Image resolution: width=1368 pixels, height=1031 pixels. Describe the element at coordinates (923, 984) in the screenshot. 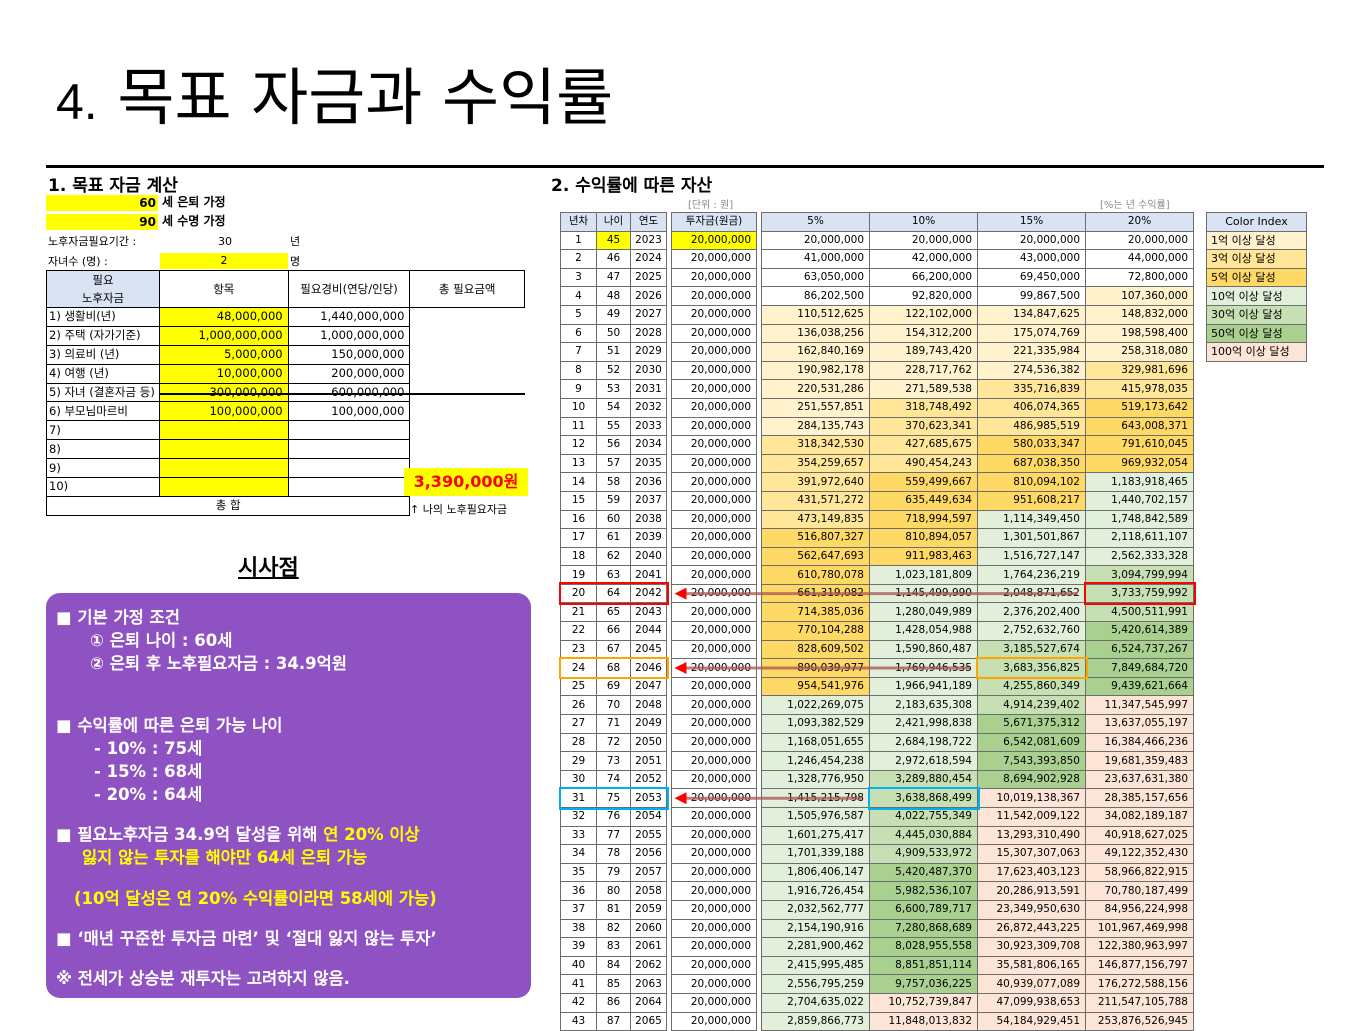

I see `cell-rate-10: 9,757,036,225` at that location.